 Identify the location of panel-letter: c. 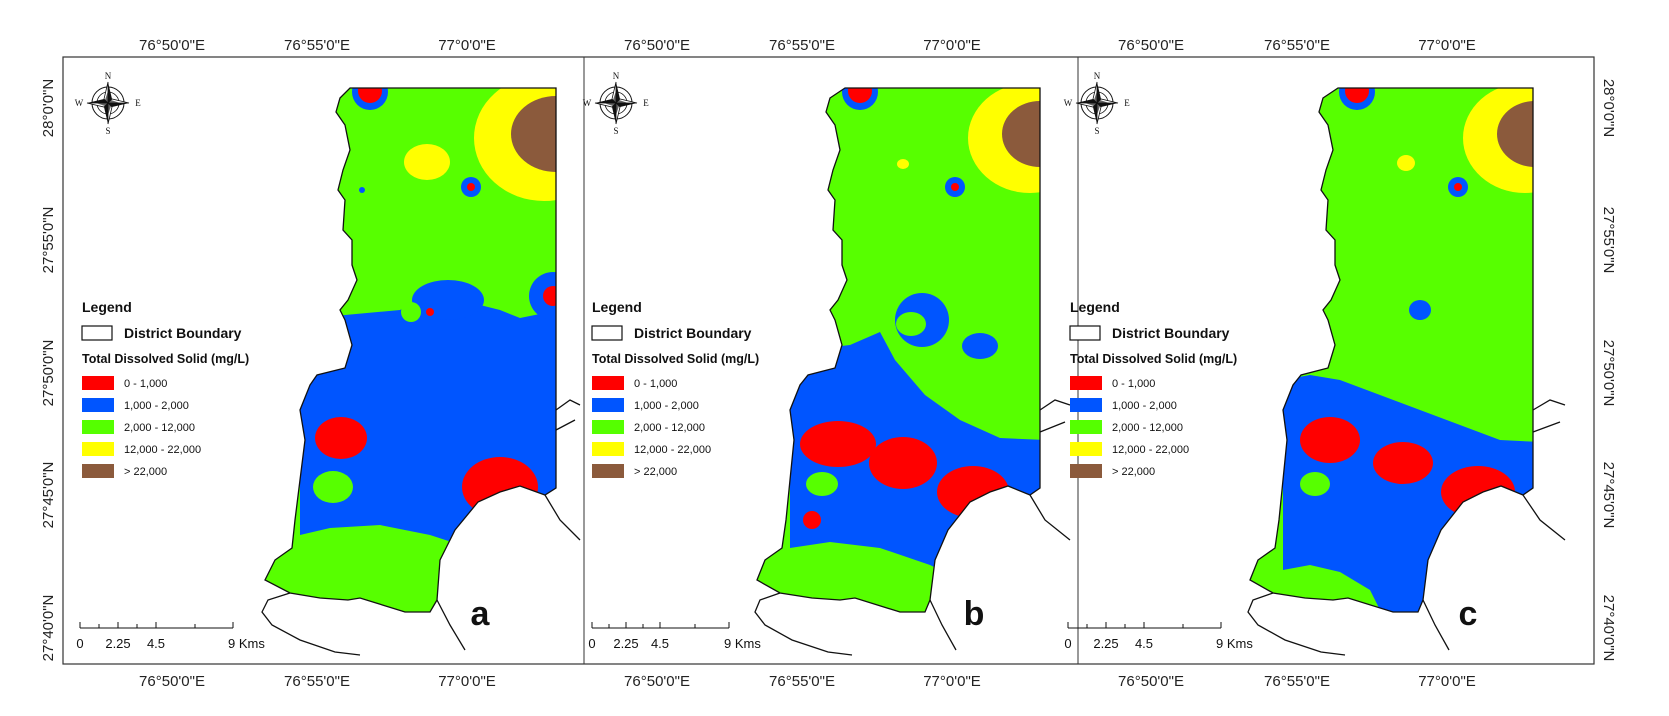
(1468, 614).